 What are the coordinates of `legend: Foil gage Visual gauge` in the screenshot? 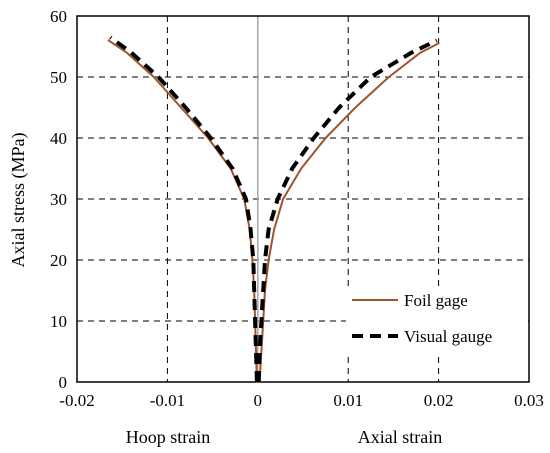 It's located at (436, 319).